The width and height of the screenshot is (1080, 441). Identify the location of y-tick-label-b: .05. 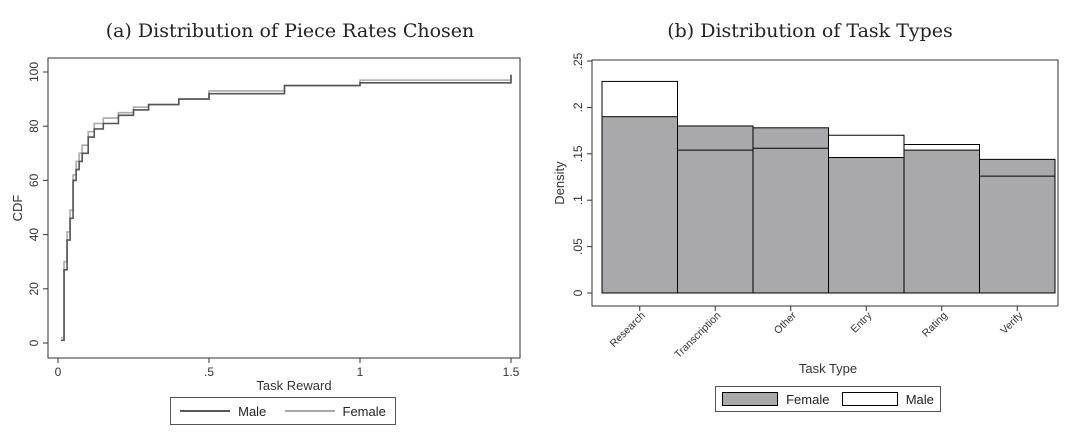
(578, 246).